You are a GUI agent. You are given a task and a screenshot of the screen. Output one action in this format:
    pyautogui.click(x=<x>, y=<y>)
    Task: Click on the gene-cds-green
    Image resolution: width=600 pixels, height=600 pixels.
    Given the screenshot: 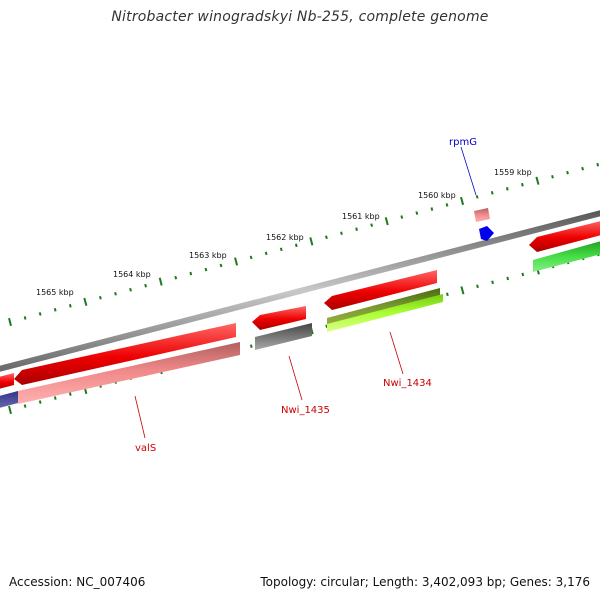 What is the action you would take?
    pyautogui.click(x=566, y=256)
    